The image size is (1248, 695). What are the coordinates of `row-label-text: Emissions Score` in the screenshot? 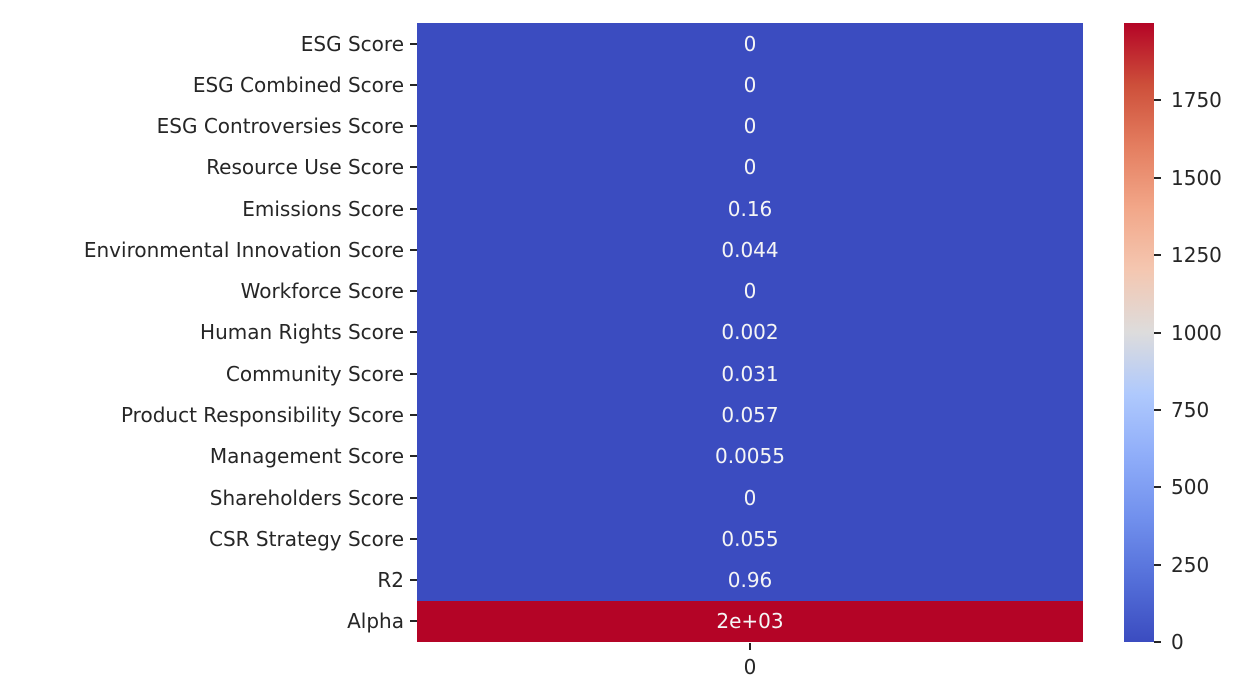 It's located at (323, 208).